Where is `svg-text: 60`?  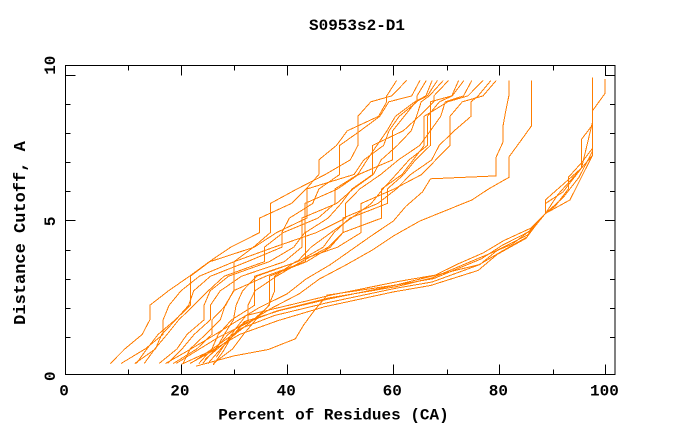
svg-text: 60 is located at coordinates (392, 392).